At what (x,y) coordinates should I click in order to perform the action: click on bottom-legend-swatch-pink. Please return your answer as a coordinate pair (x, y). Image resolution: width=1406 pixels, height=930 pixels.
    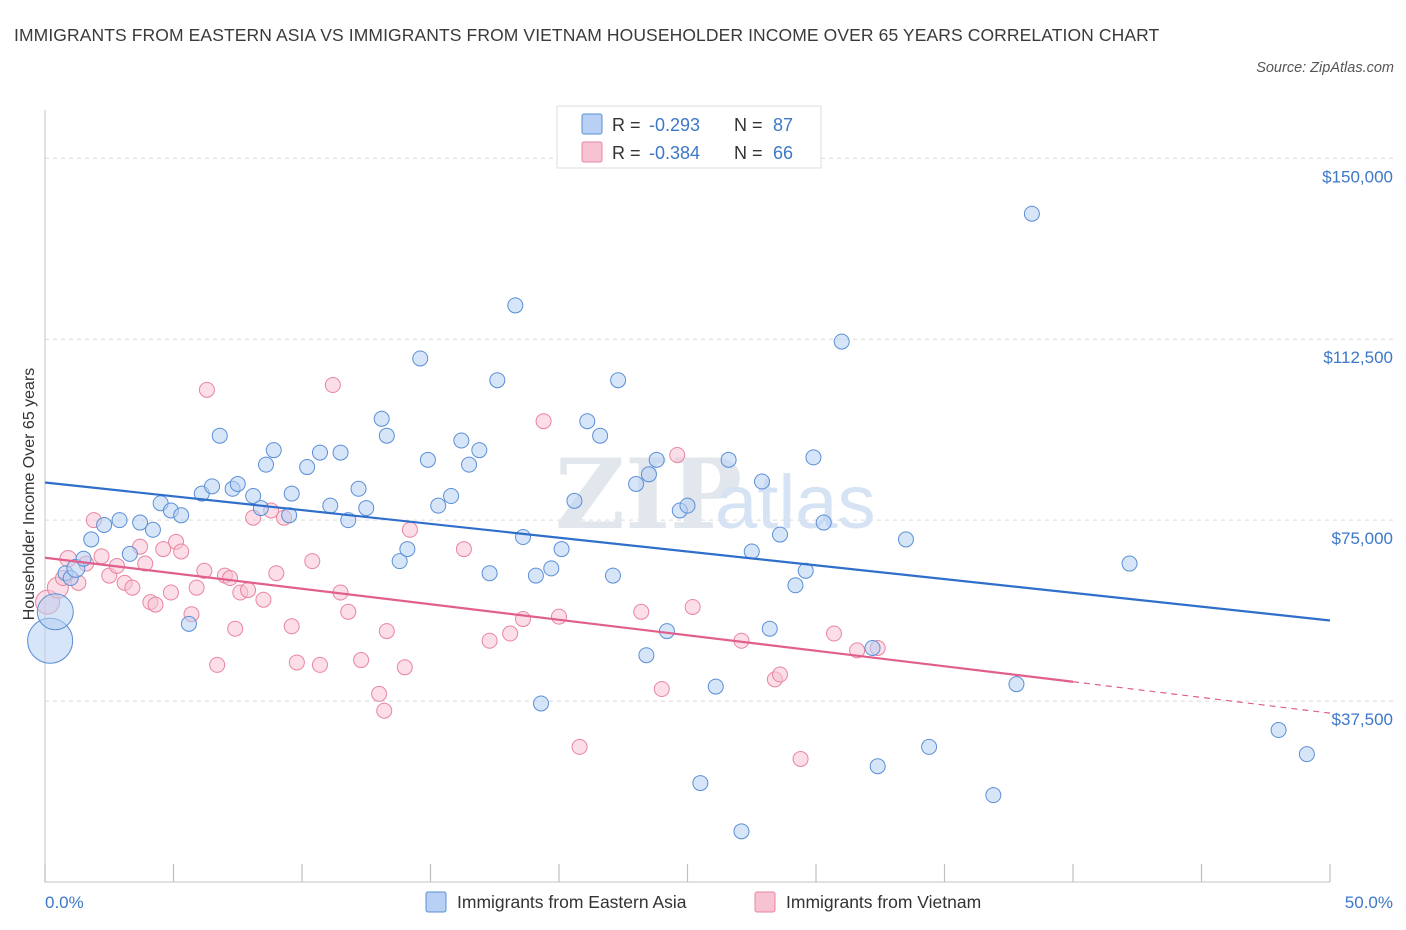
    Looking at the image, I should click on (765, 902).